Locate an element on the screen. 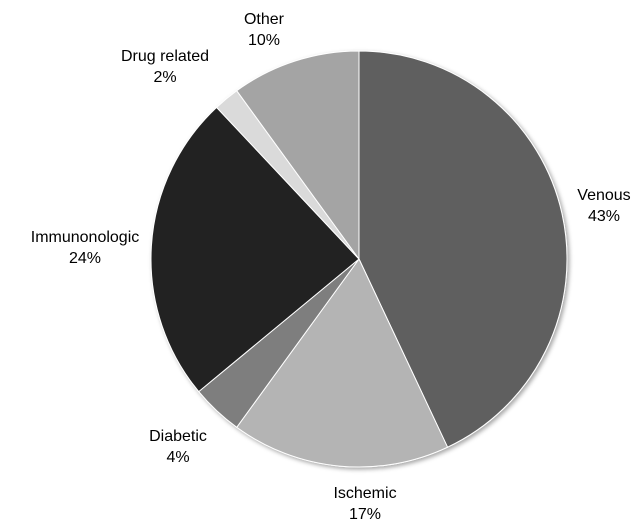  slice-label-other: Other is located at coordinates (264, 19).